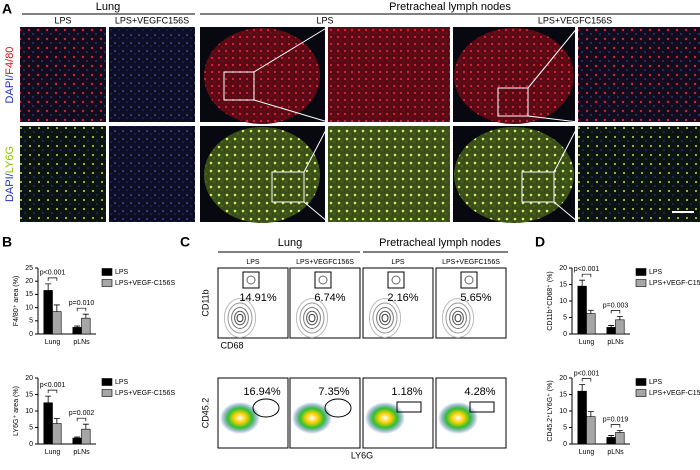 The width and height of the screenshot is (700, 470). I want to click on y-tick-label: 25, so click(29, 268).